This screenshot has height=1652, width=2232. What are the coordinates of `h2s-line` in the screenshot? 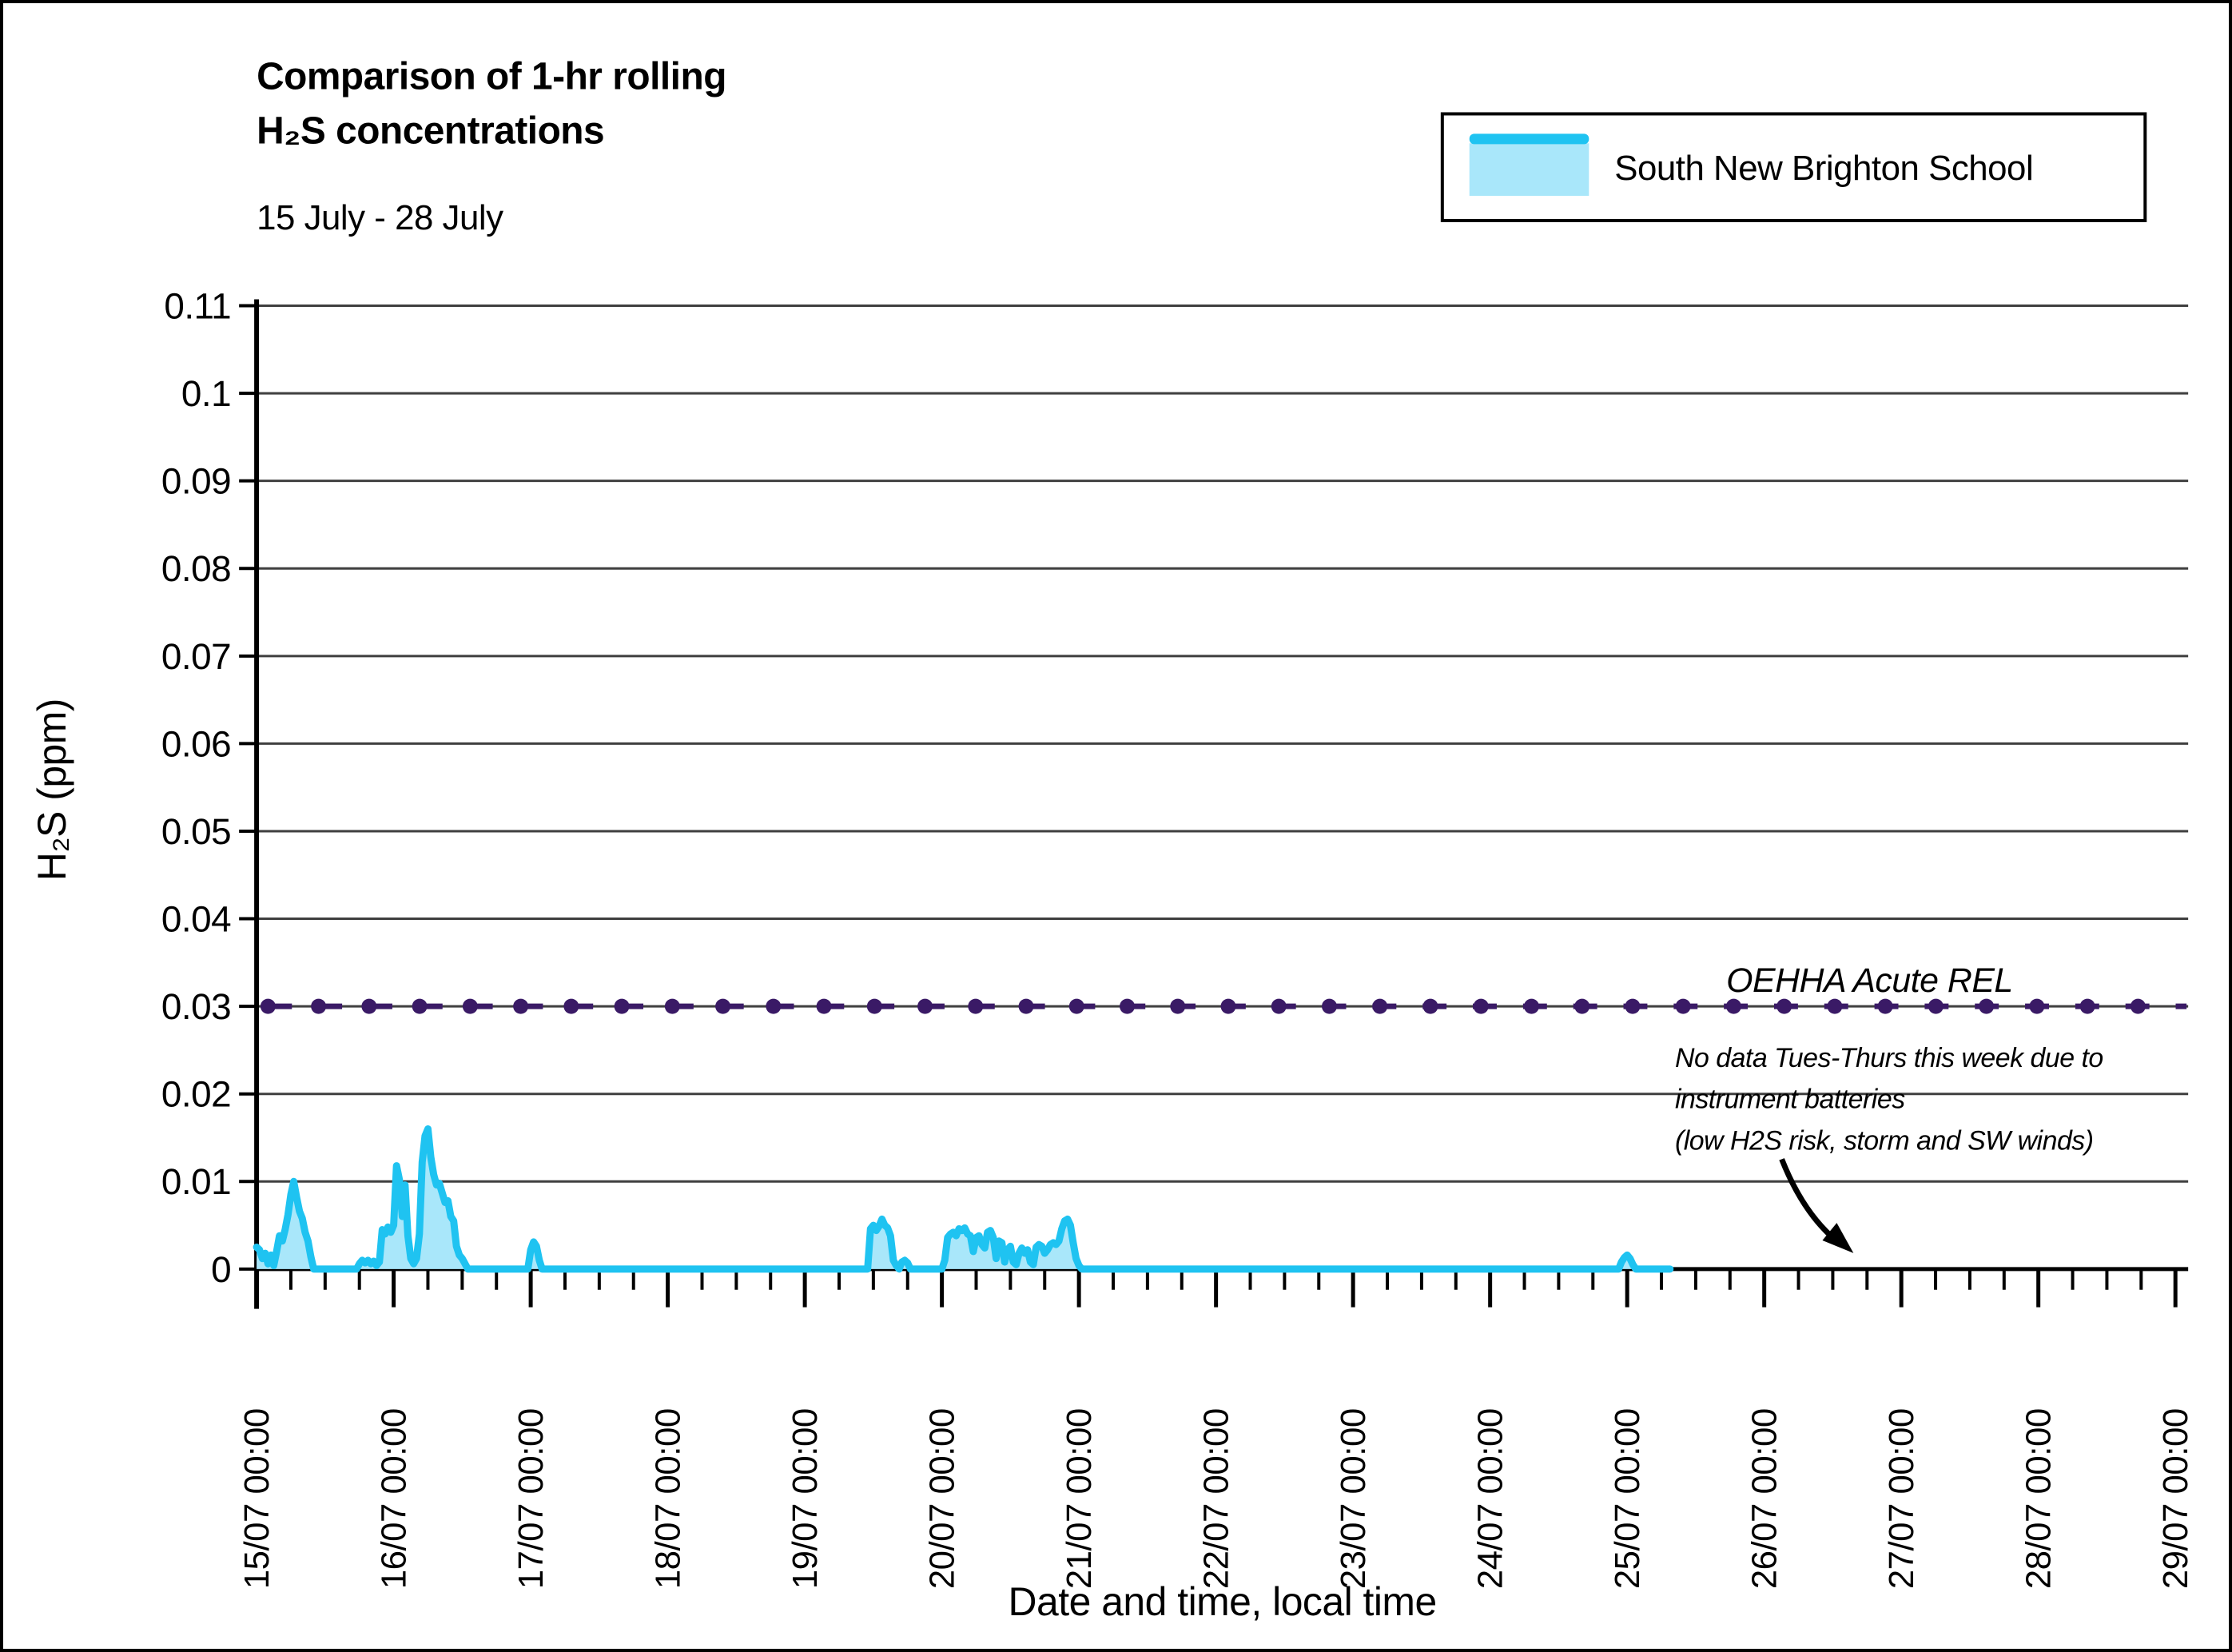 It's located at (964, 1199).